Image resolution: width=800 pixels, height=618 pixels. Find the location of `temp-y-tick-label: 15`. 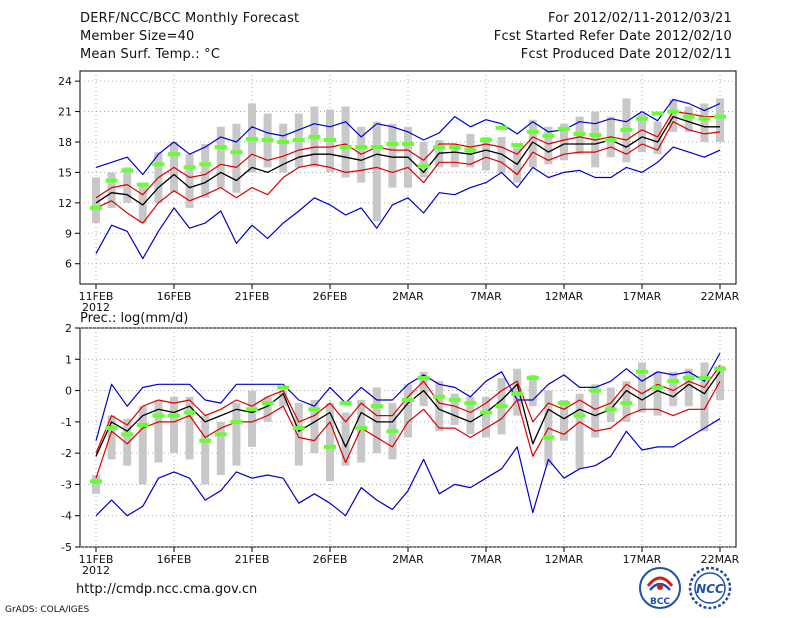

temp-y-tick-label: 15 is located at coordinates (65, 172).